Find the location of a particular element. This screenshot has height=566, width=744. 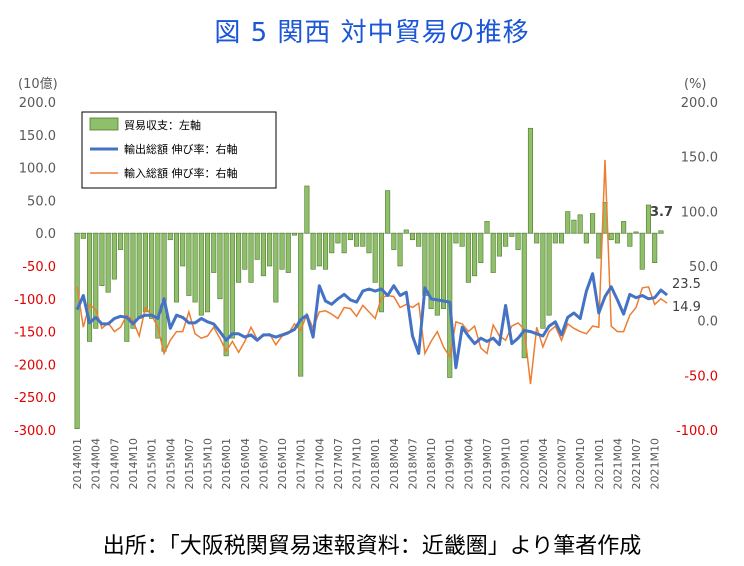

x-tick-label: 2021M01 is located at coordinates (599, 463).